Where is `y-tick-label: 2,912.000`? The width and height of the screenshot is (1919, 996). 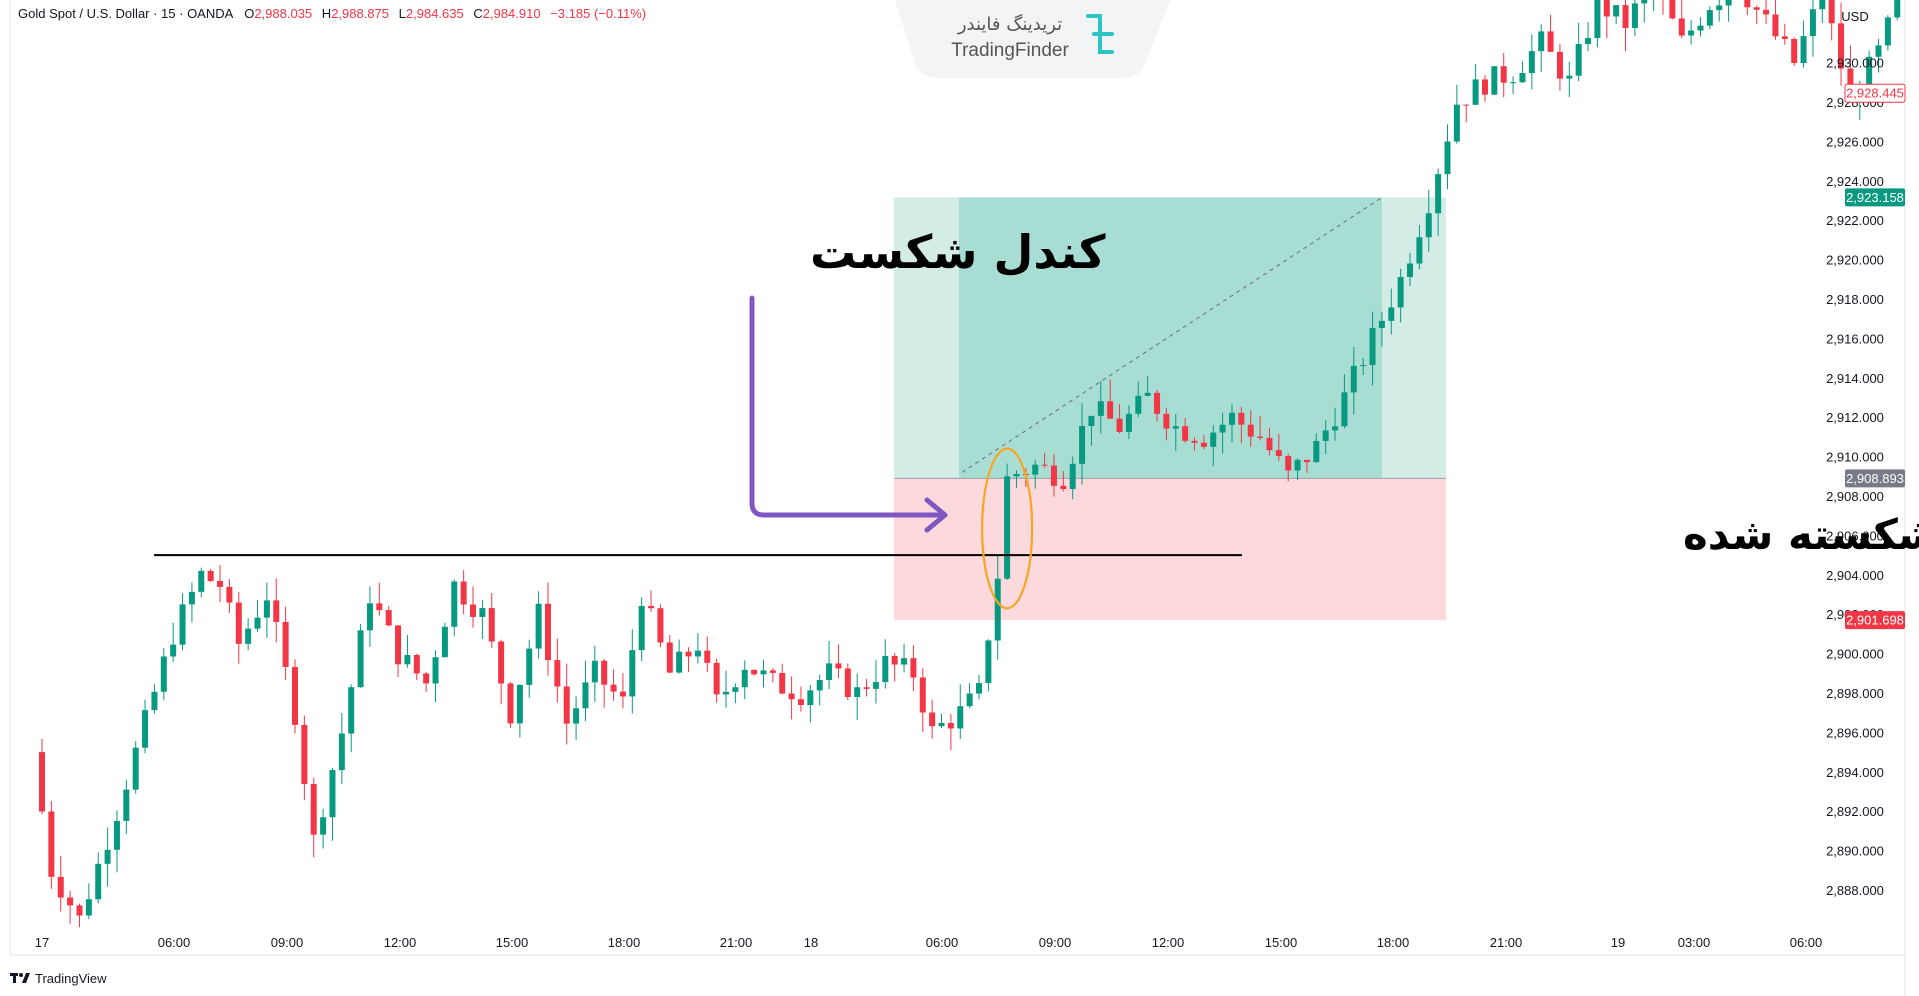 y-tick-label: 2,912.000 is located at coordinates (1855, 417).